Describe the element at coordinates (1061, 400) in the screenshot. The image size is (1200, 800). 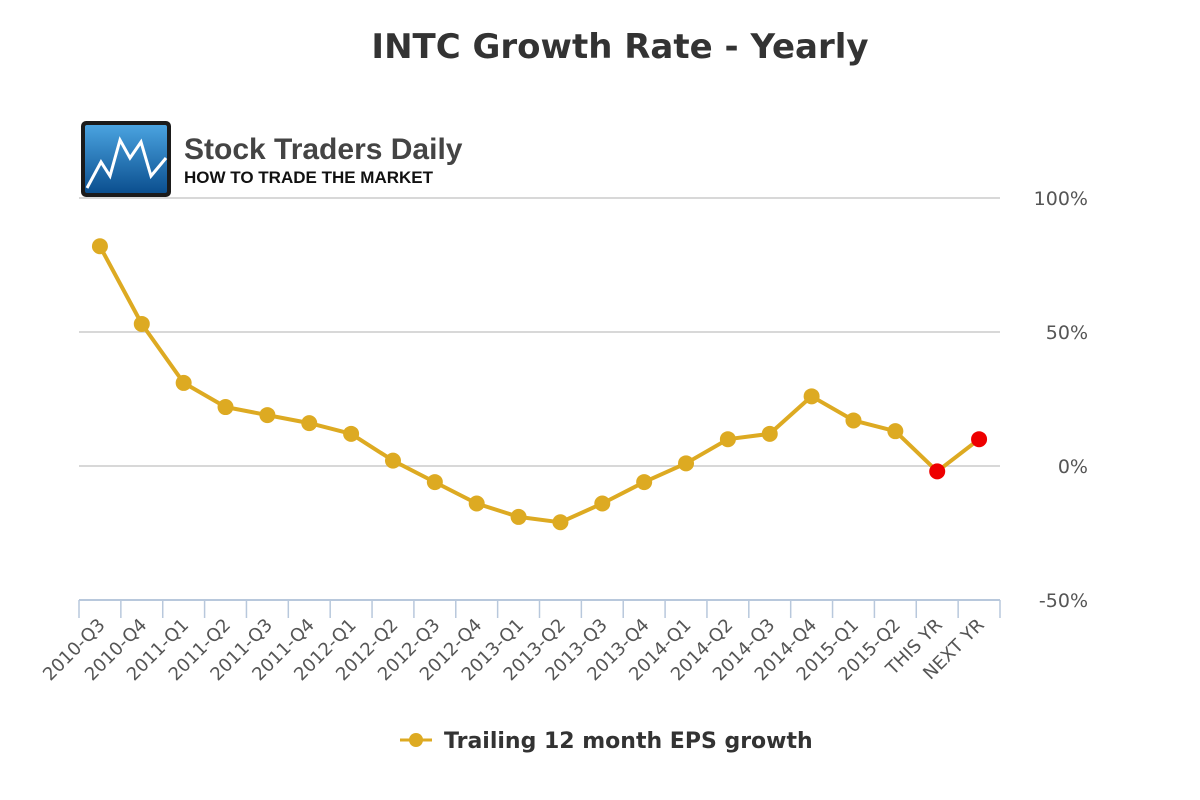
I see `y-axis-labels: -50% 0% 50% 100%` at that location.